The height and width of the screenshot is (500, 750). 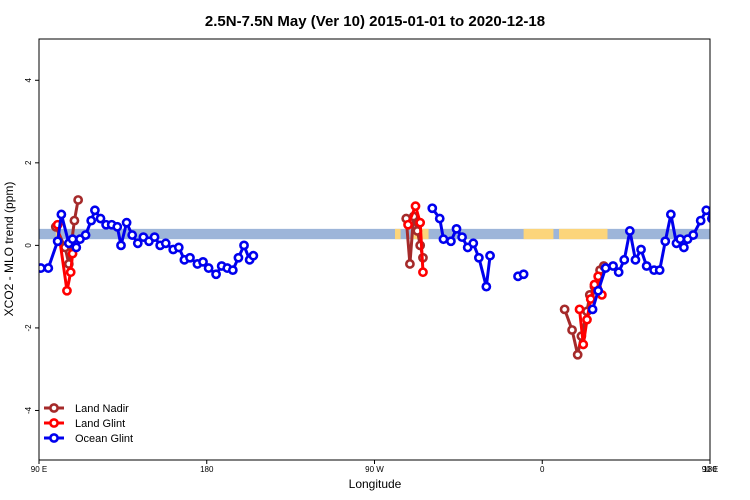 I want to click on legend-label: Land Glint, so click(x=100, y=424).